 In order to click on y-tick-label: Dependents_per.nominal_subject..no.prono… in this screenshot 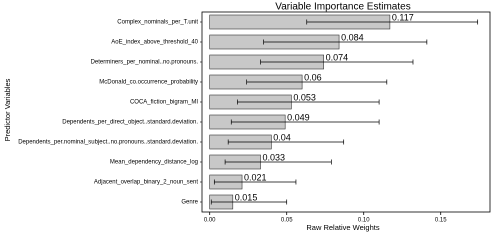, I will do `click(108, 143)`.